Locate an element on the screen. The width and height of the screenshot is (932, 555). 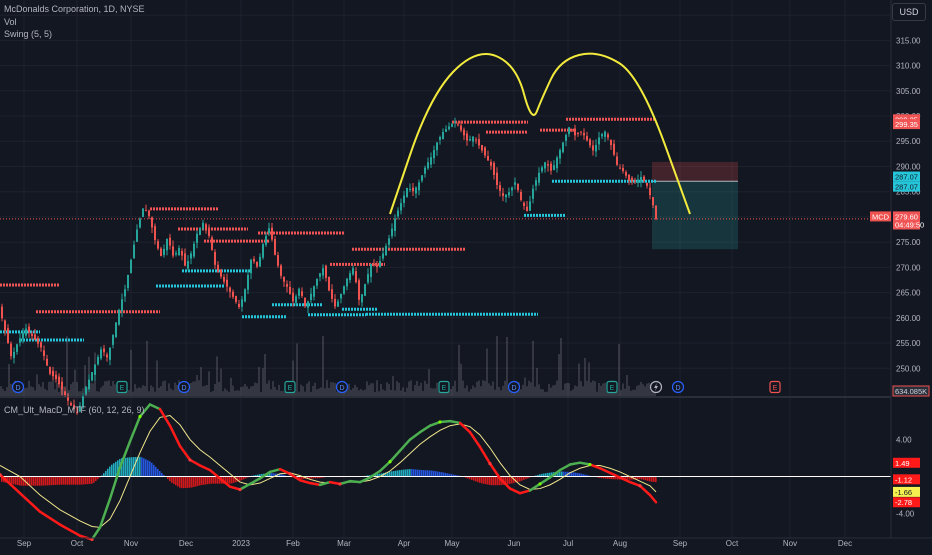
head-and-shoulders-drawing is located at coordinates (540, 133).